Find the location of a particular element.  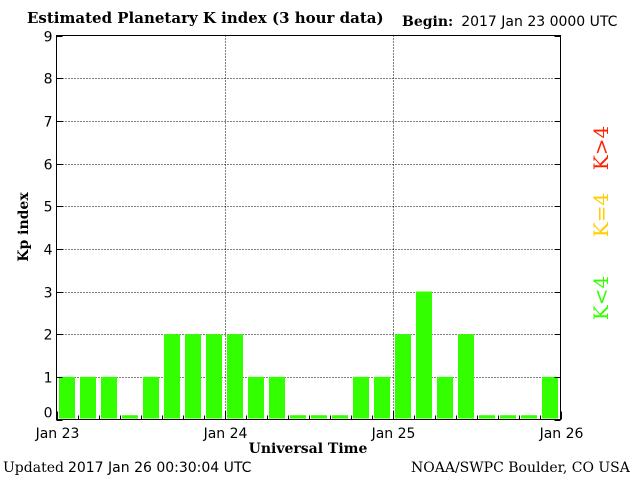

y-tick-label: 7 is located at coordinates (48, 123).